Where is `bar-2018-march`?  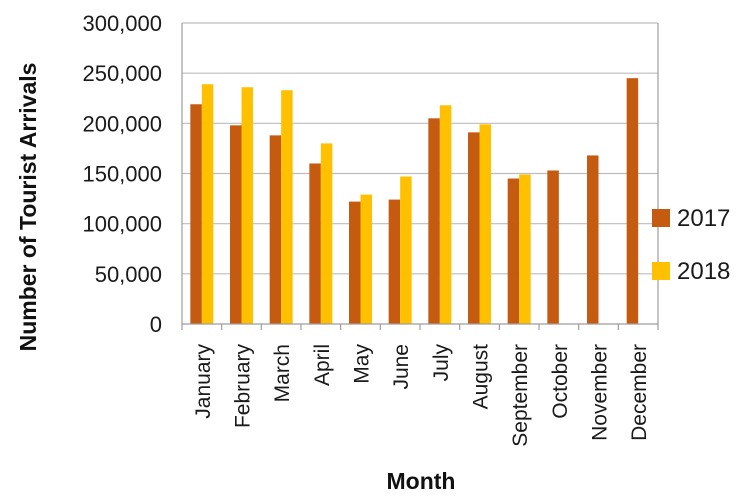 bar-2018-march is located at coordinates (287, 207).